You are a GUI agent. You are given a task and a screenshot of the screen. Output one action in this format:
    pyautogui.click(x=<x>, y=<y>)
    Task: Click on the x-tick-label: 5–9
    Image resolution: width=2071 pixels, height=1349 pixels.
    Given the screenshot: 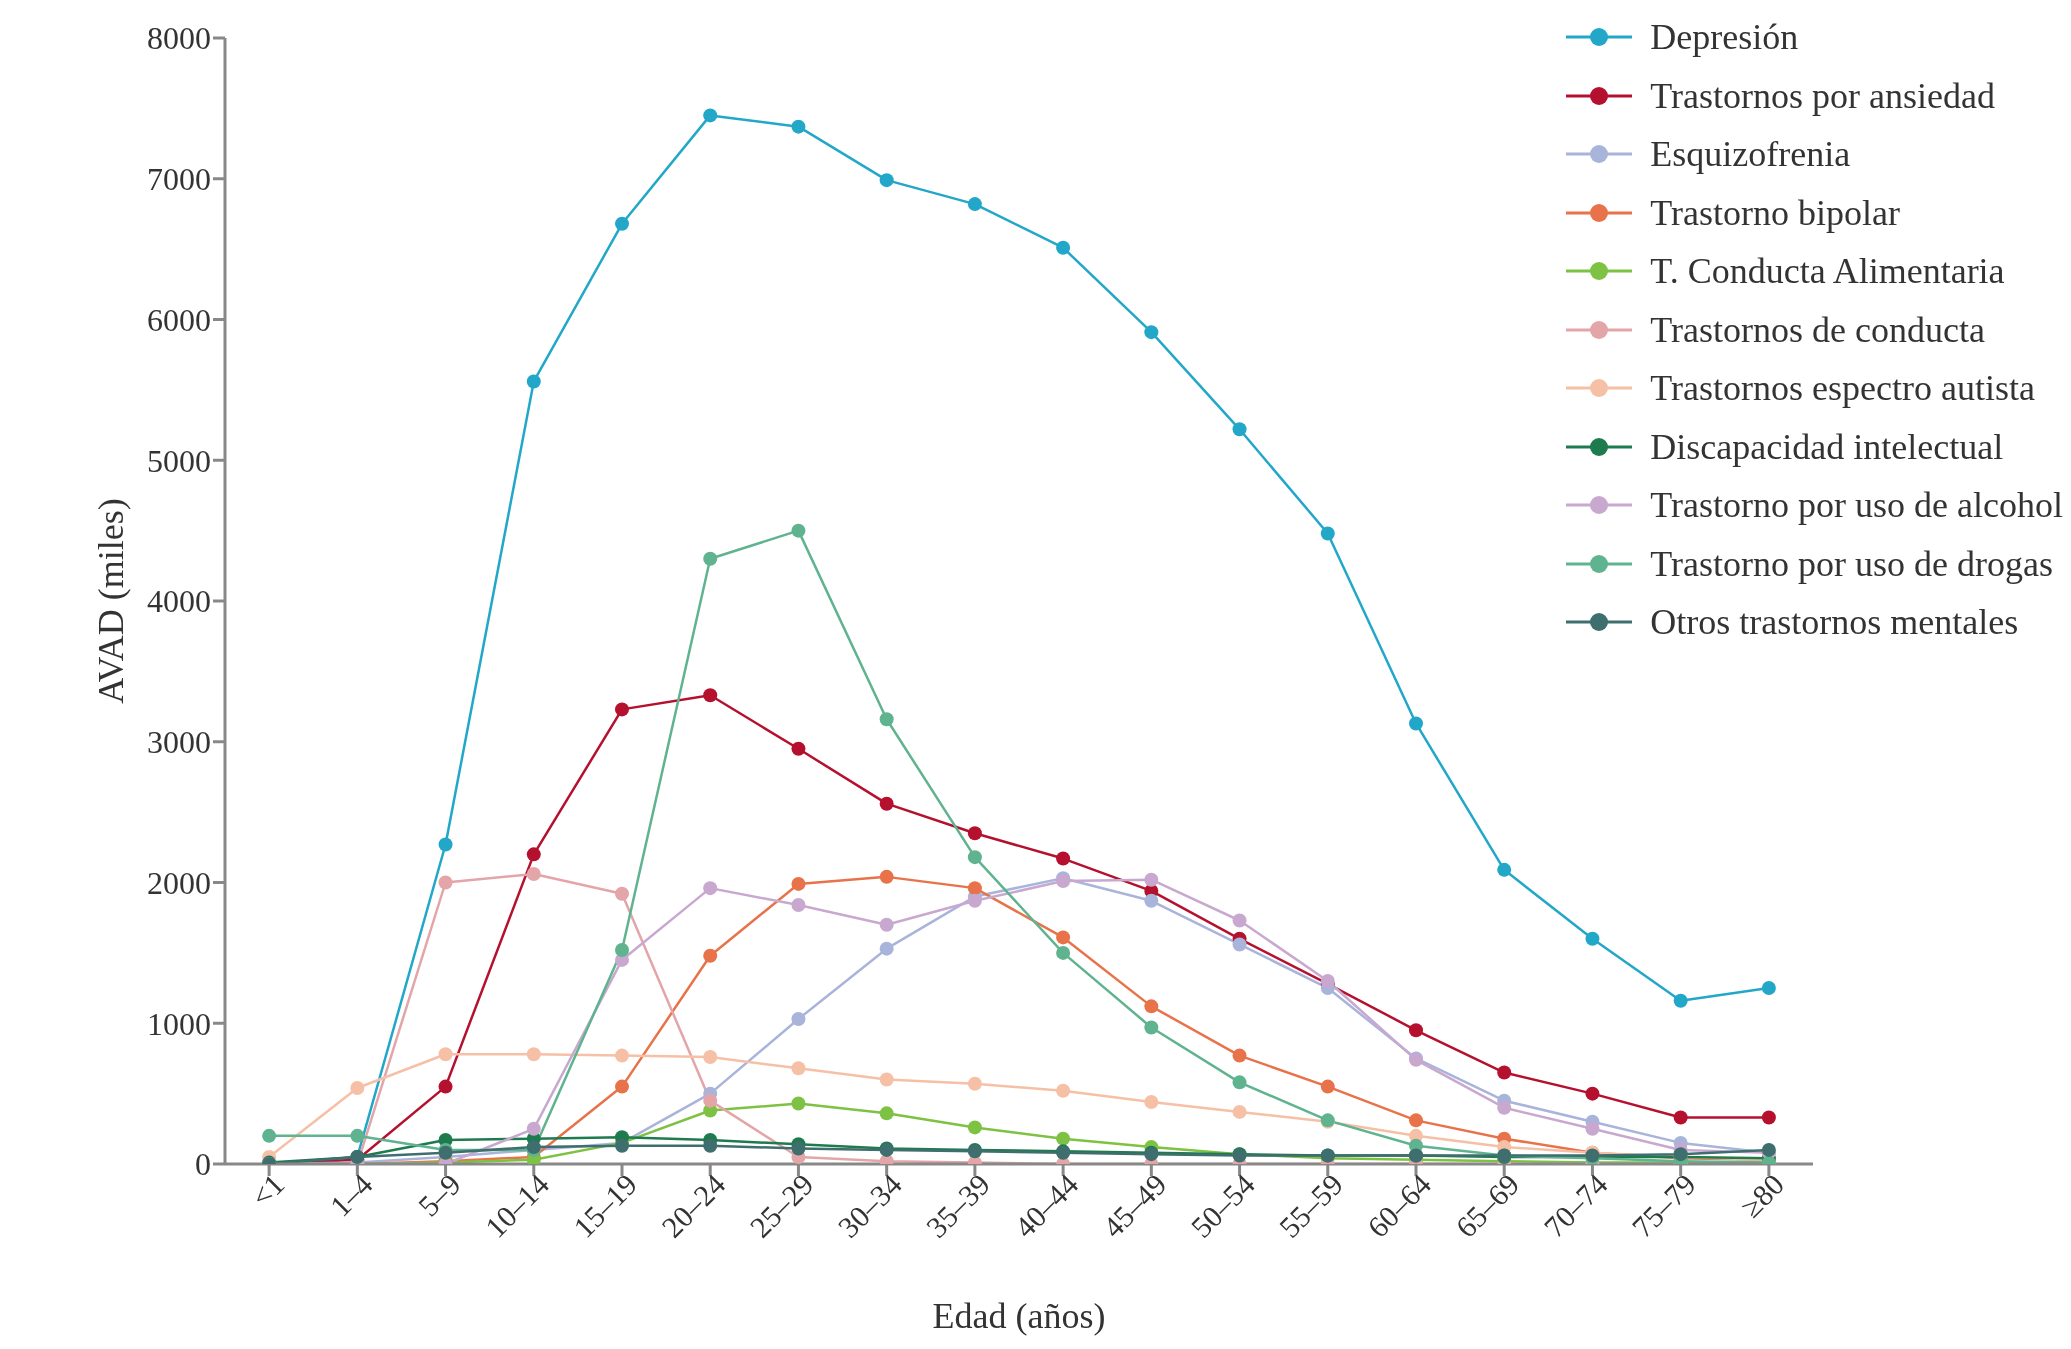 What is the action you would take?
    pyautogui.click(x=439, y=1195)
    